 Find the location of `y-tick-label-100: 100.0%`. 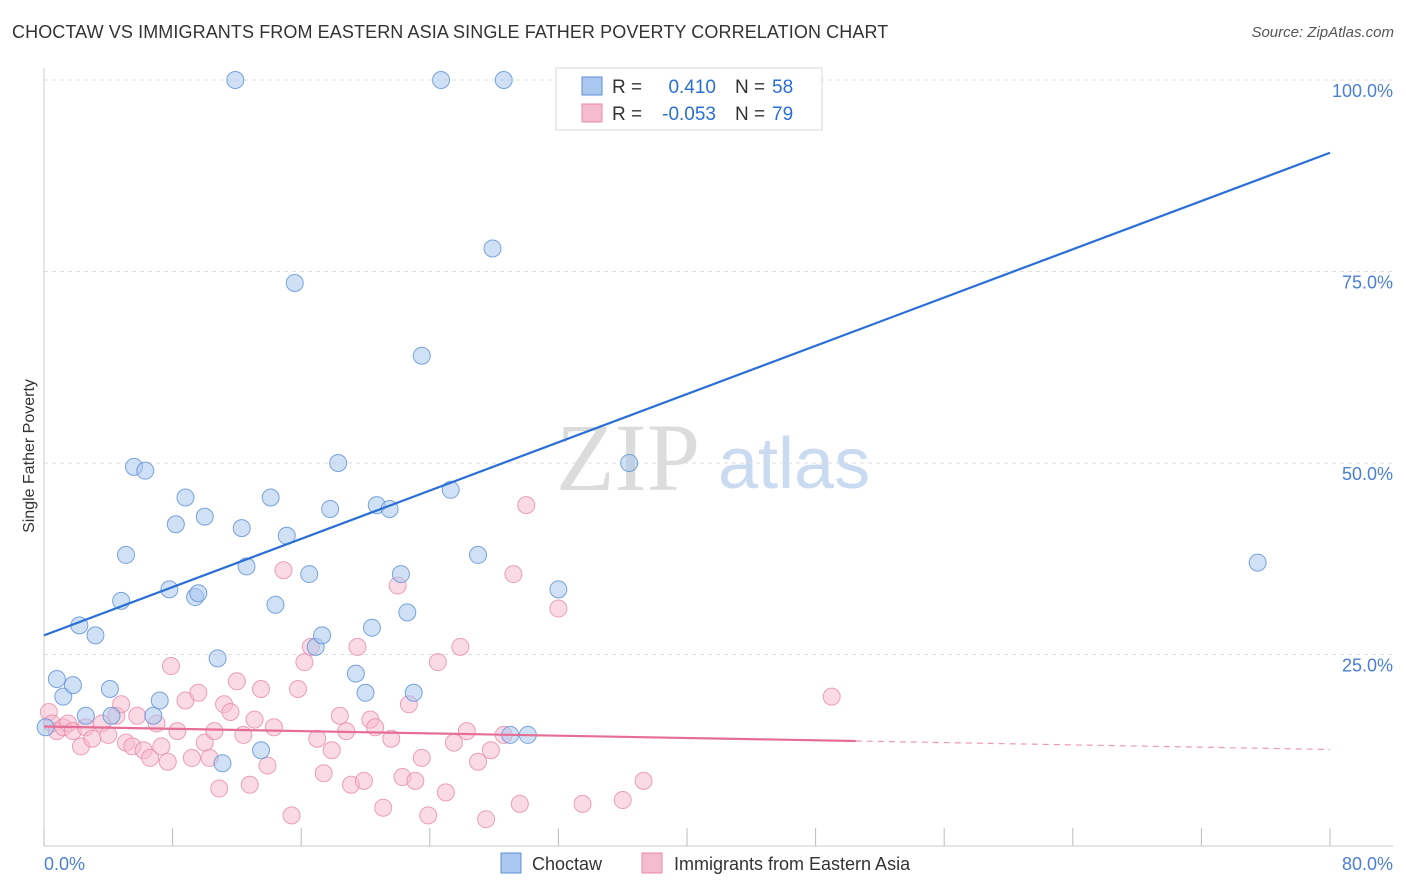

y-tick-label-100: 100.0% is located at coordinates (1362, 91).